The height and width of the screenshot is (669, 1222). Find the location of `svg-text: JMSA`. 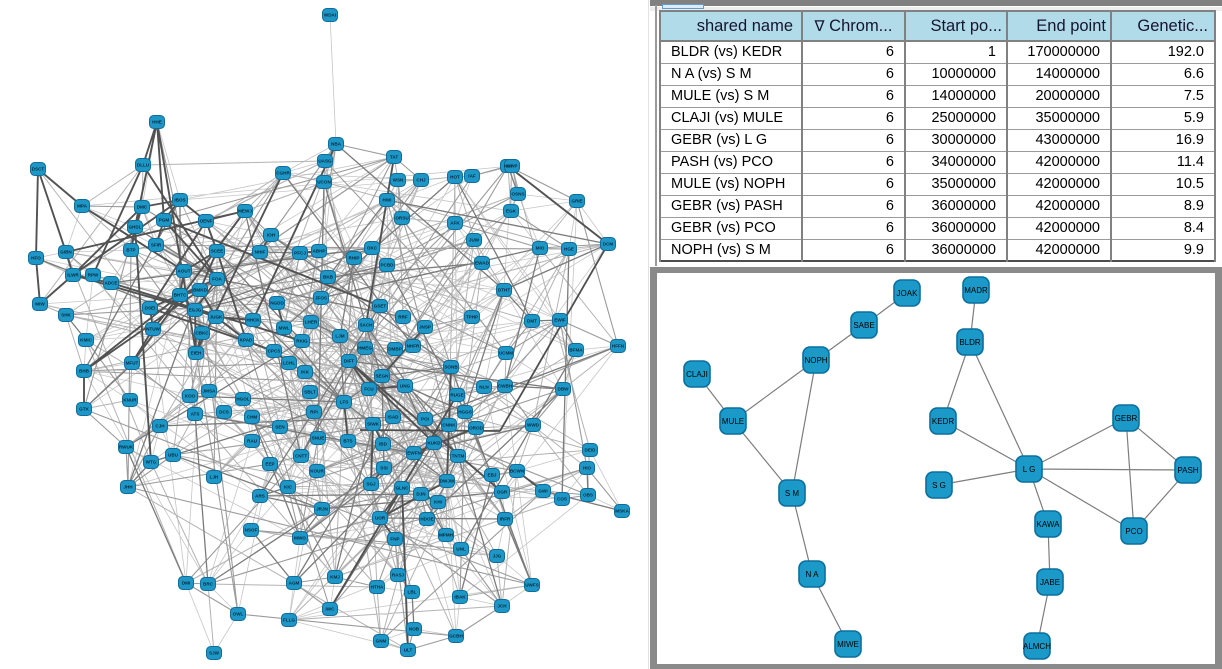

svg-text: JMSA is located at coordinates (209, 391).